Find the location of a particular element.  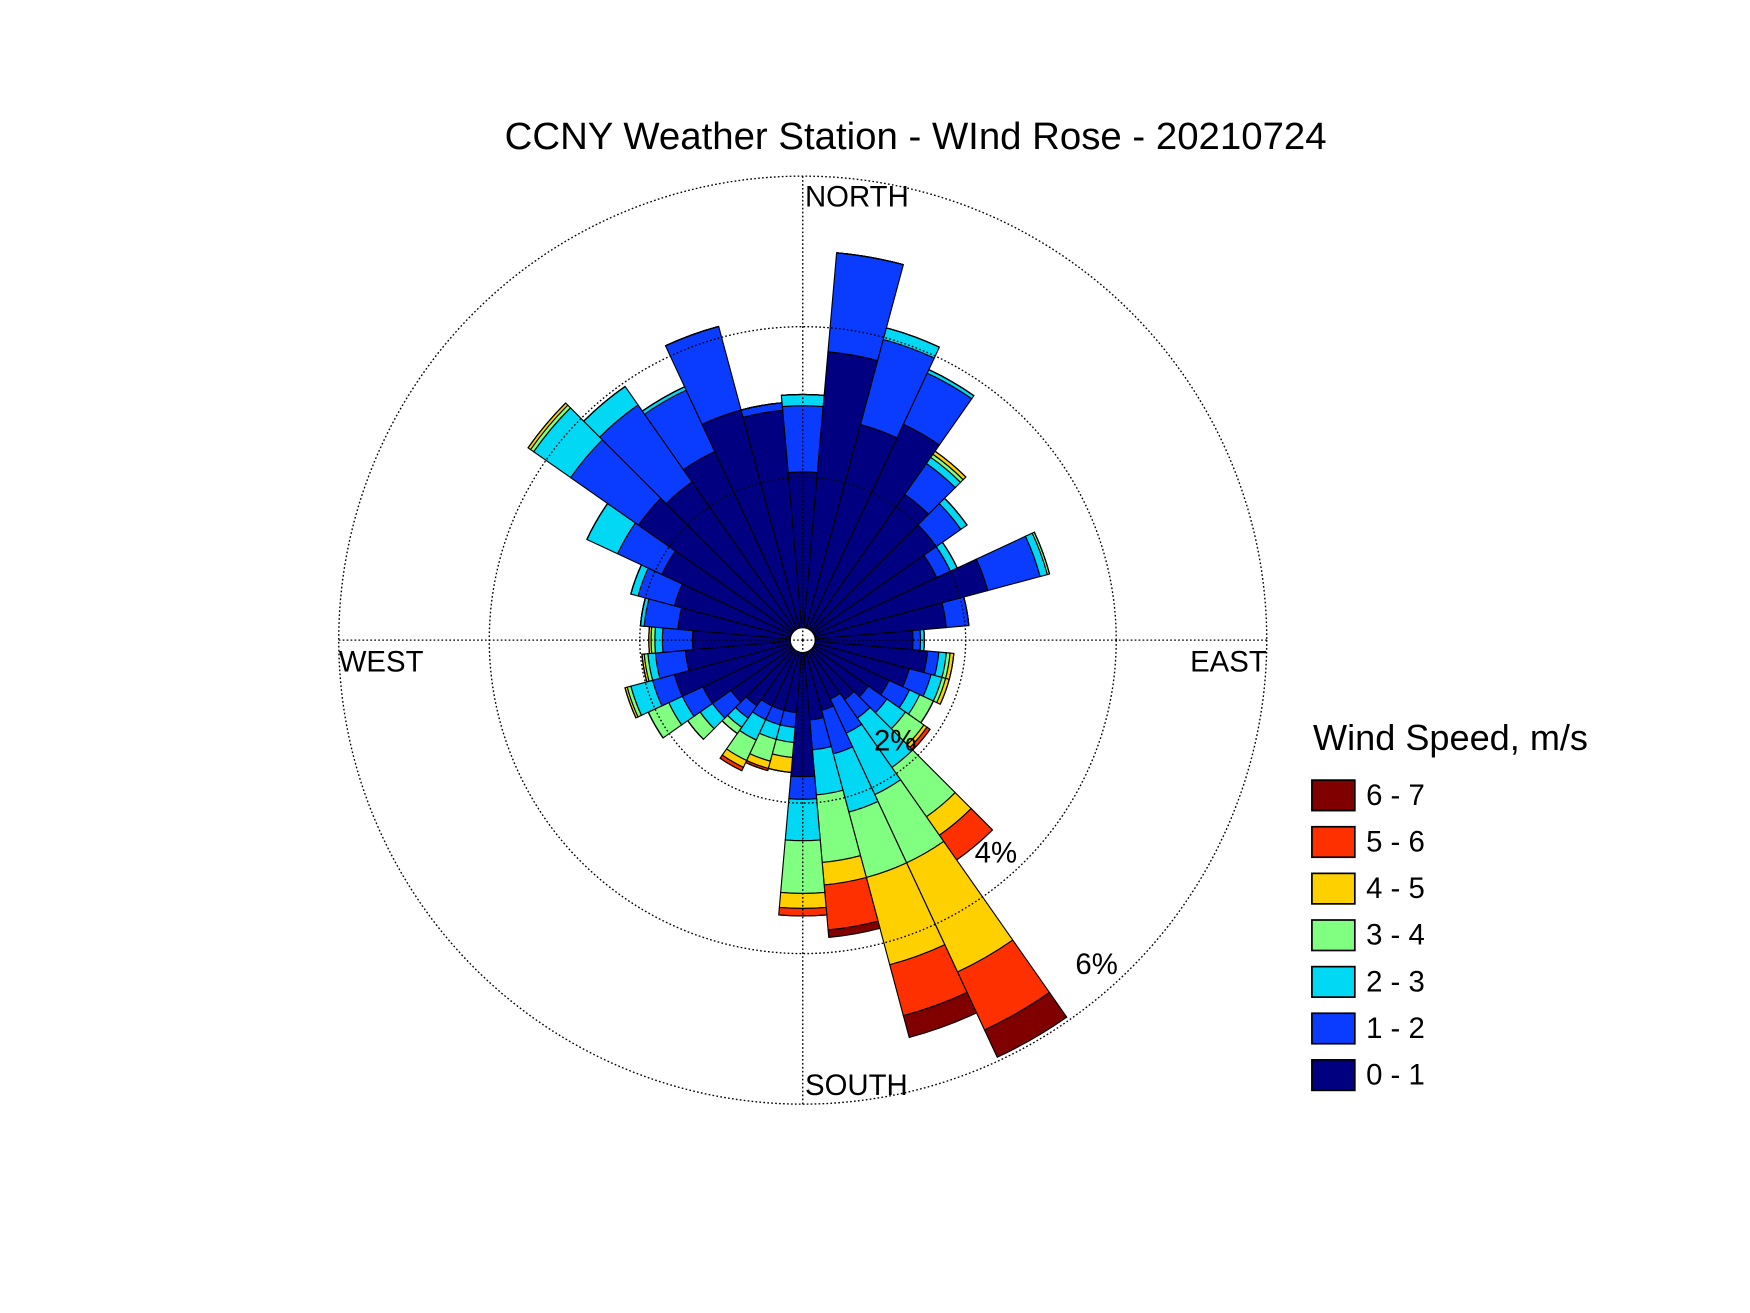

direction-label: EAST is located at coordinates (1228, 662).